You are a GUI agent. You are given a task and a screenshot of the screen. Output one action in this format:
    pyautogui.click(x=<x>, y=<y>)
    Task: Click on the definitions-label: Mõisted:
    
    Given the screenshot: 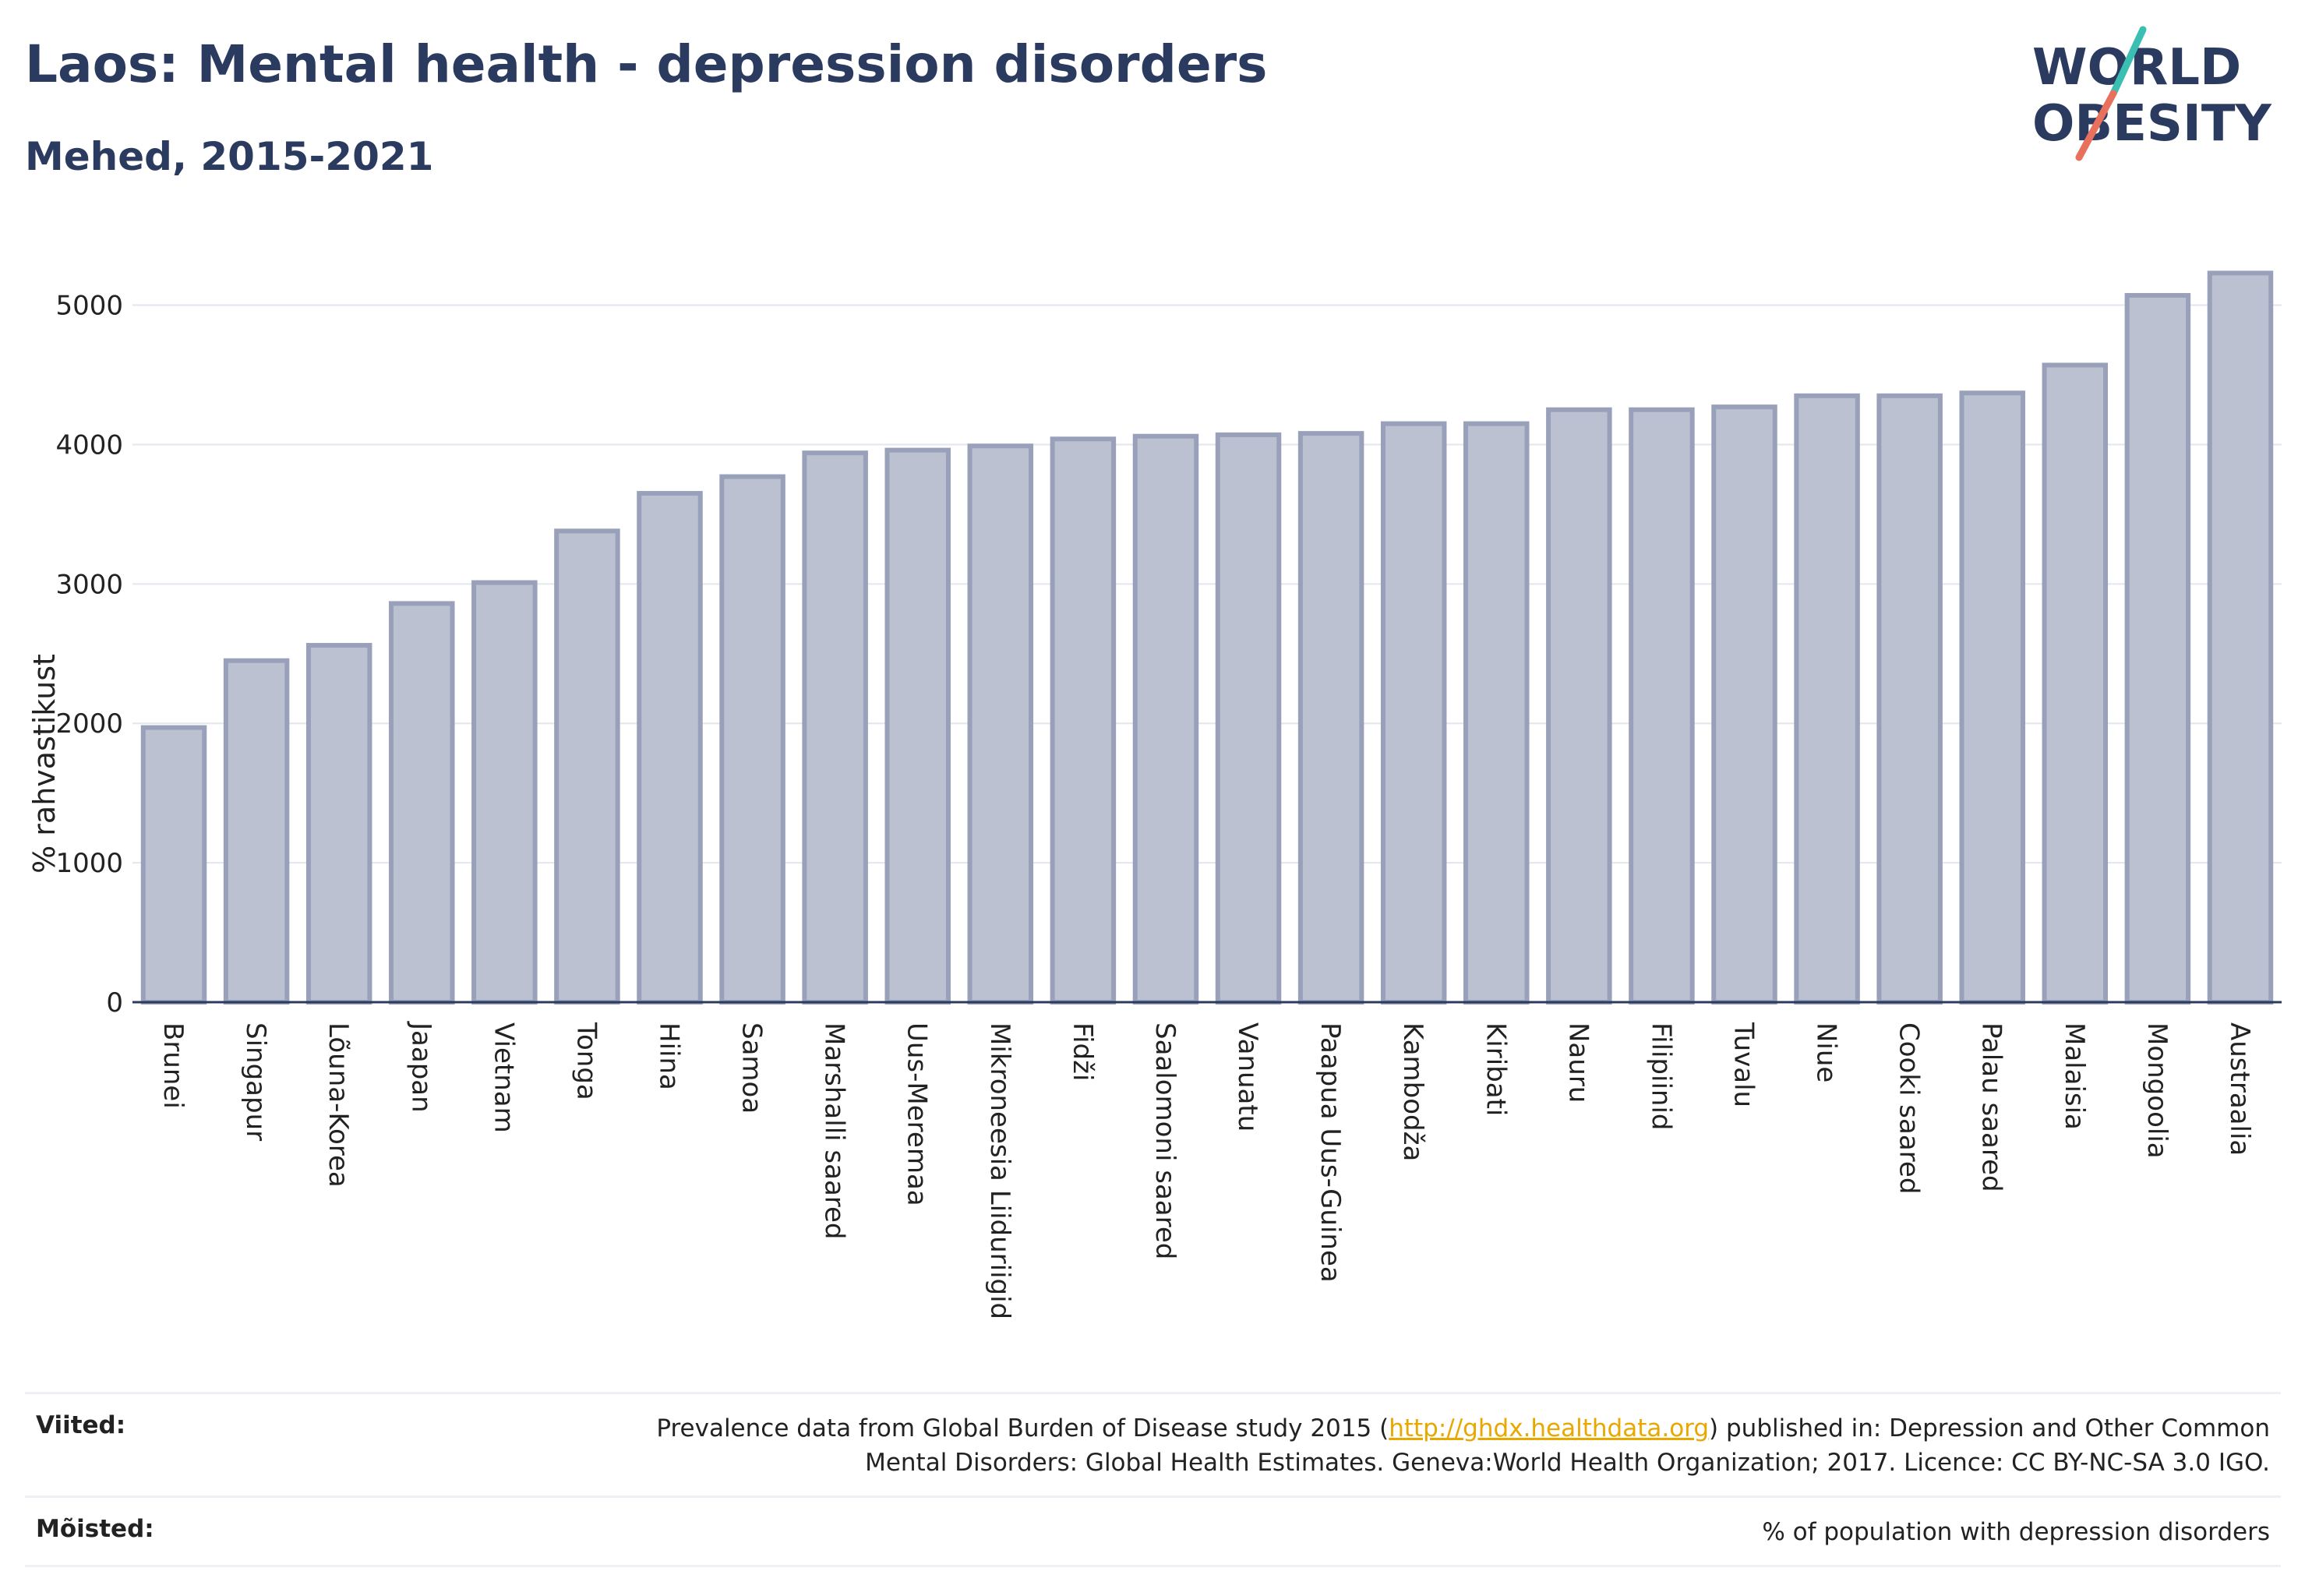 What is the action you would take?
    pyautogui.click(x=95, y=1529)
    